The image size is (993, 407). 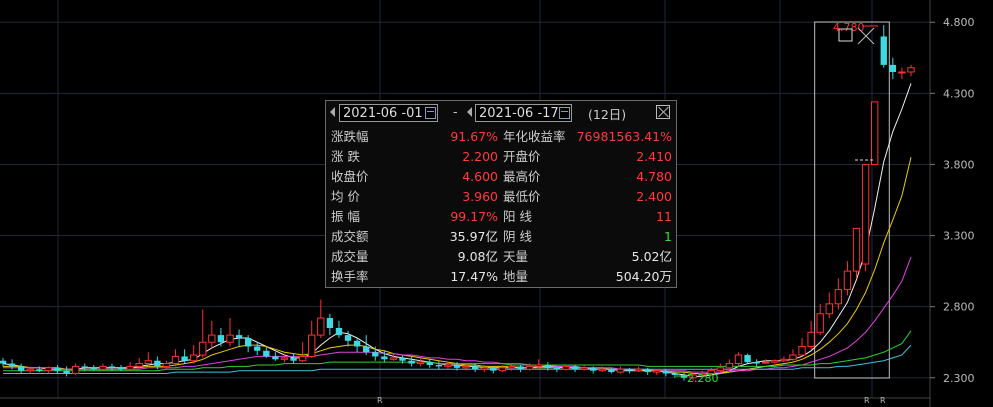 I want to click on stat-label: 阴 线, so click(x=517, y=236).